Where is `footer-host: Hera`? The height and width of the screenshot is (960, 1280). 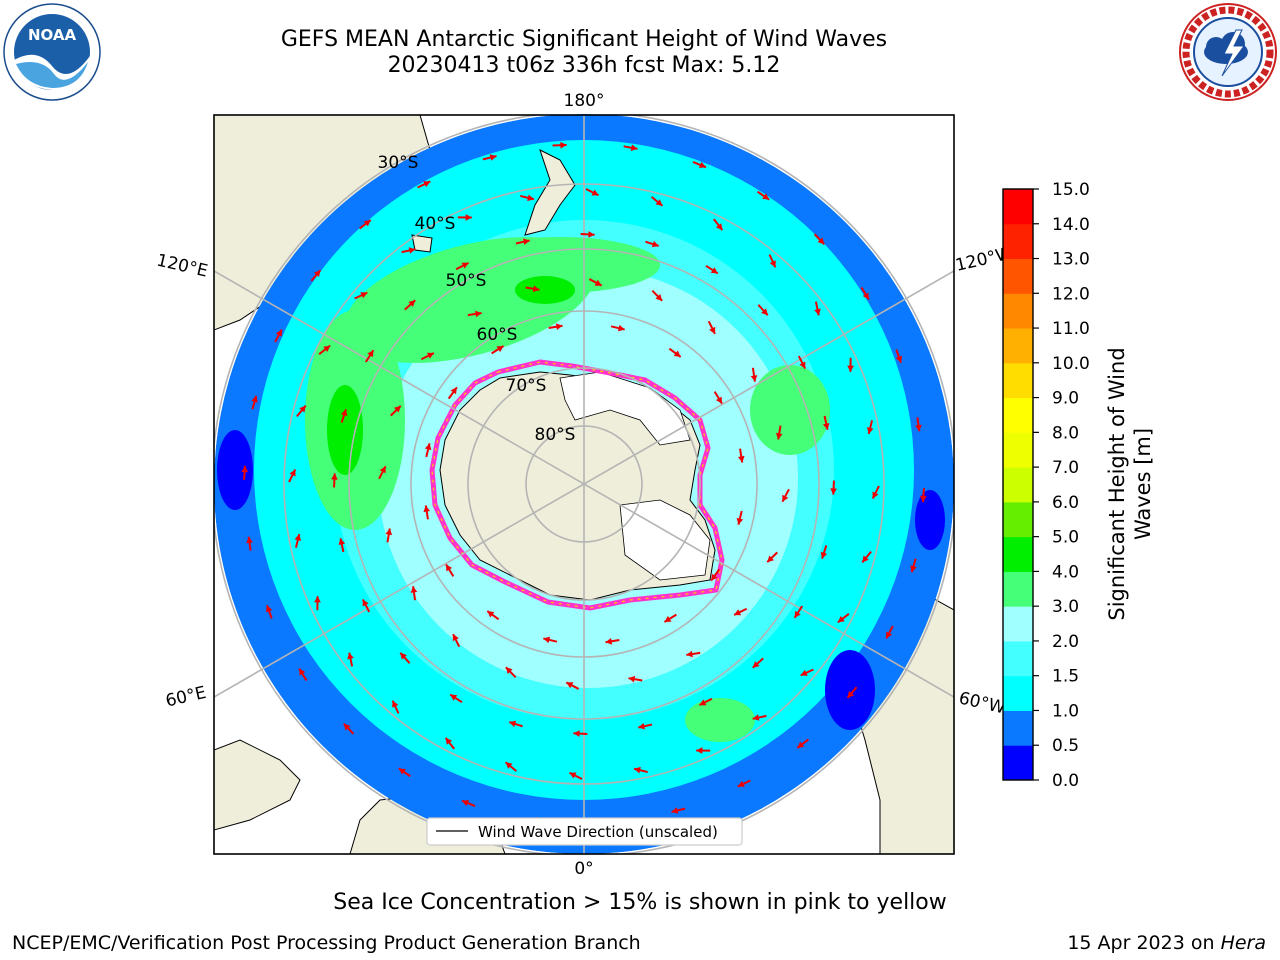
footer-host: Hera is located at coordinates (1243, 943).